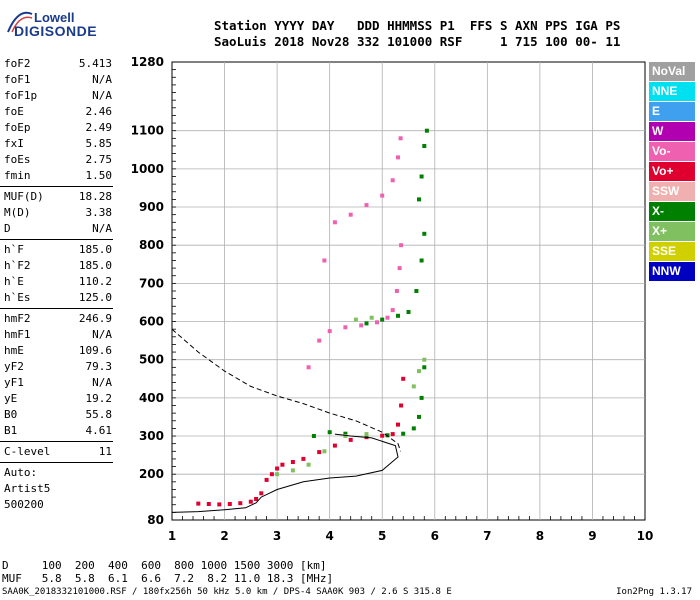  Describe the element at coordinates (95, 318) in the screenshot. I see `param-value: 246.9` at that location.